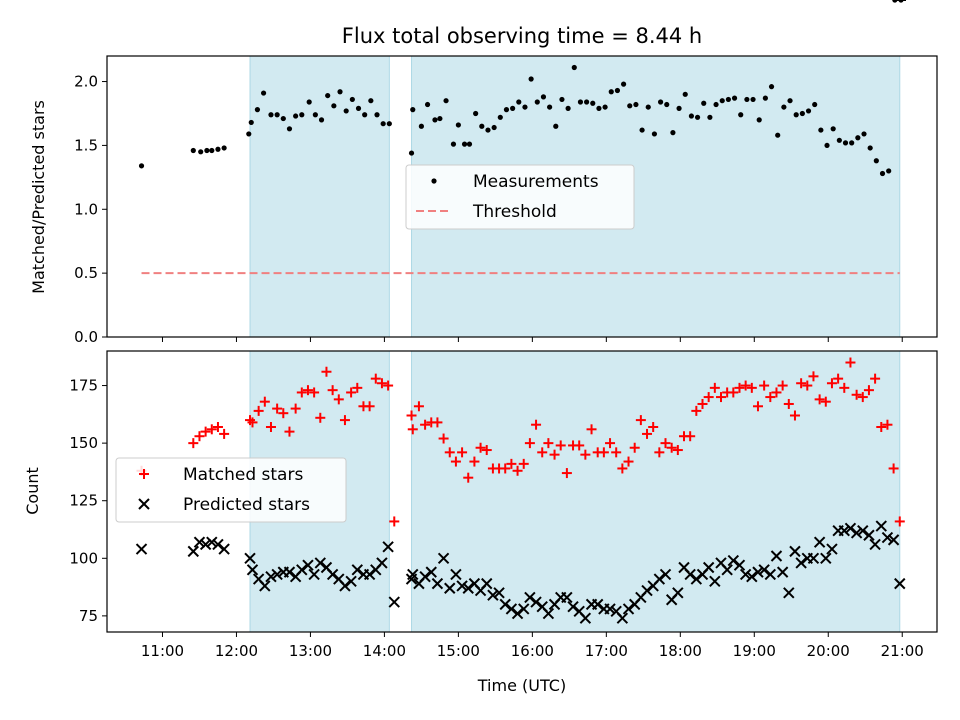 This screenshot has width=960, height=720. Describe the element at coordinates (536, 182) in the screenshot. I see `legend-measurements-label: Measurements` at that location.